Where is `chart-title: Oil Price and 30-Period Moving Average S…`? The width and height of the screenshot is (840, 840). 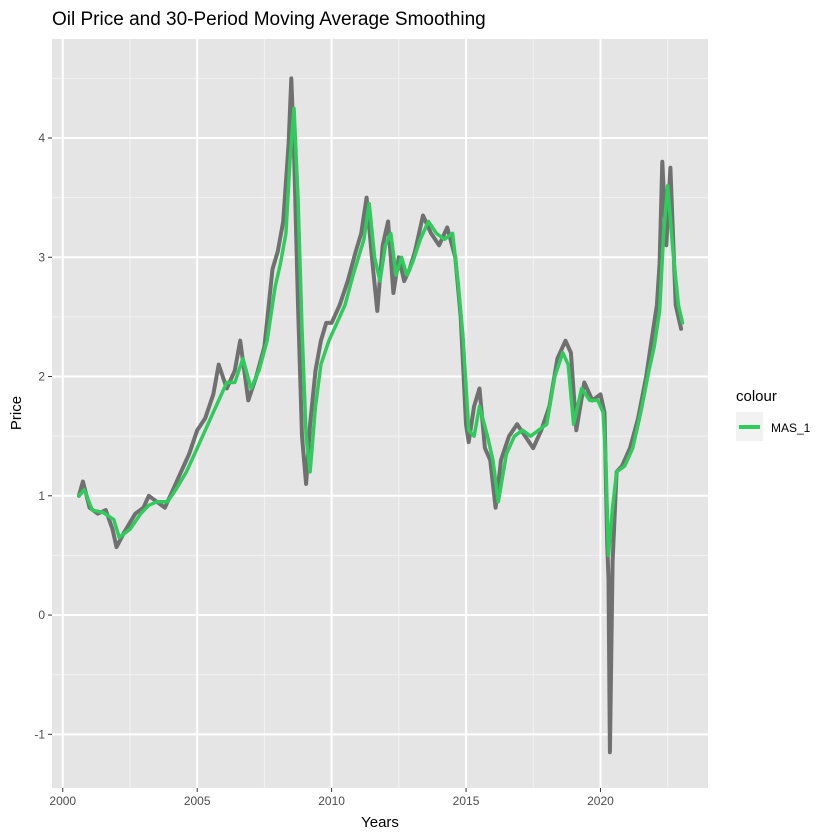 chart-title: Oil Price and 30-Period Moving Average S… is located at coordinates (269, 19).